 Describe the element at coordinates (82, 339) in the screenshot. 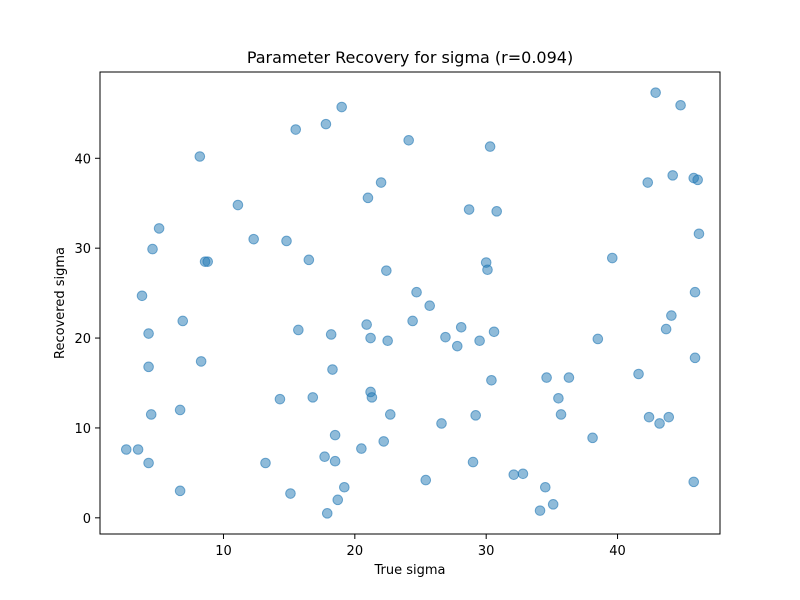

I see `y-tick-label: 20` at that location.